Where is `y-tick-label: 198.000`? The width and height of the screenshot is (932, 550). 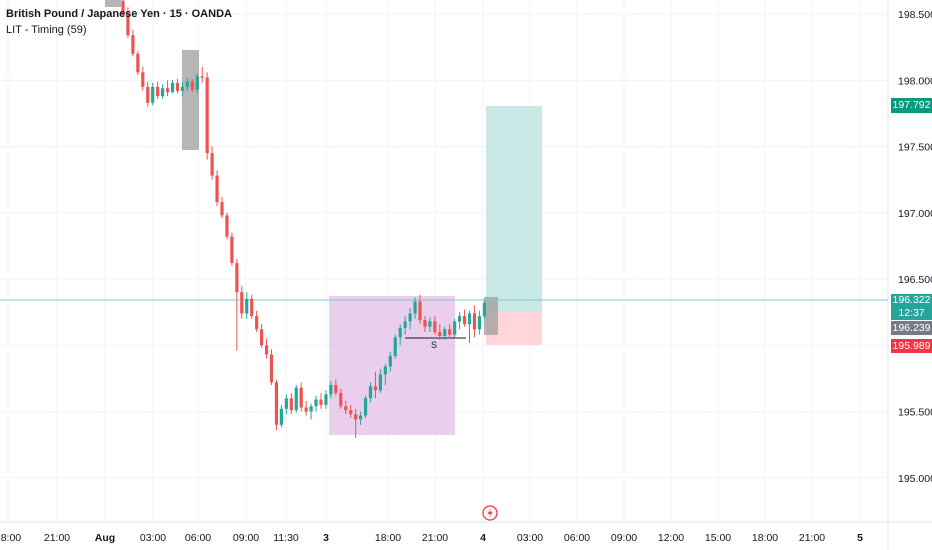 y-tick-label: 198.000 is located at coordinates (915, 81).